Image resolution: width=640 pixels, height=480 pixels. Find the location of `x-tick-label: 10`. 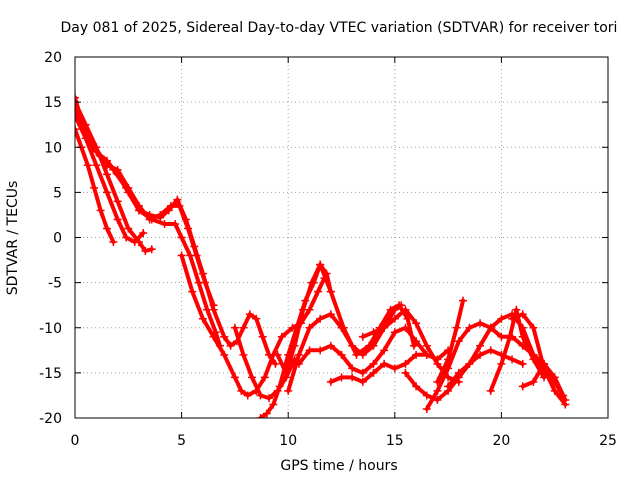

x-tick-label: 10 is located at coordinates (288, 441).